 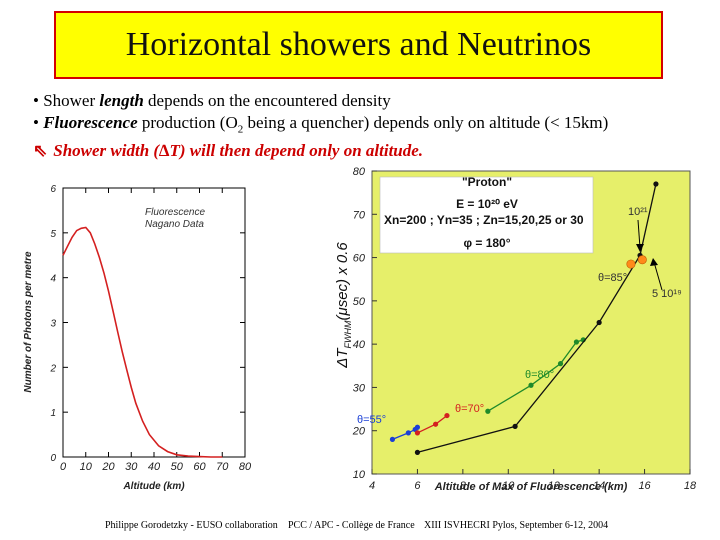 What do you see at coordinates (53, 279) in the screenshot?
I see `y-tick-label: 4` at bounding box center [53, 279].